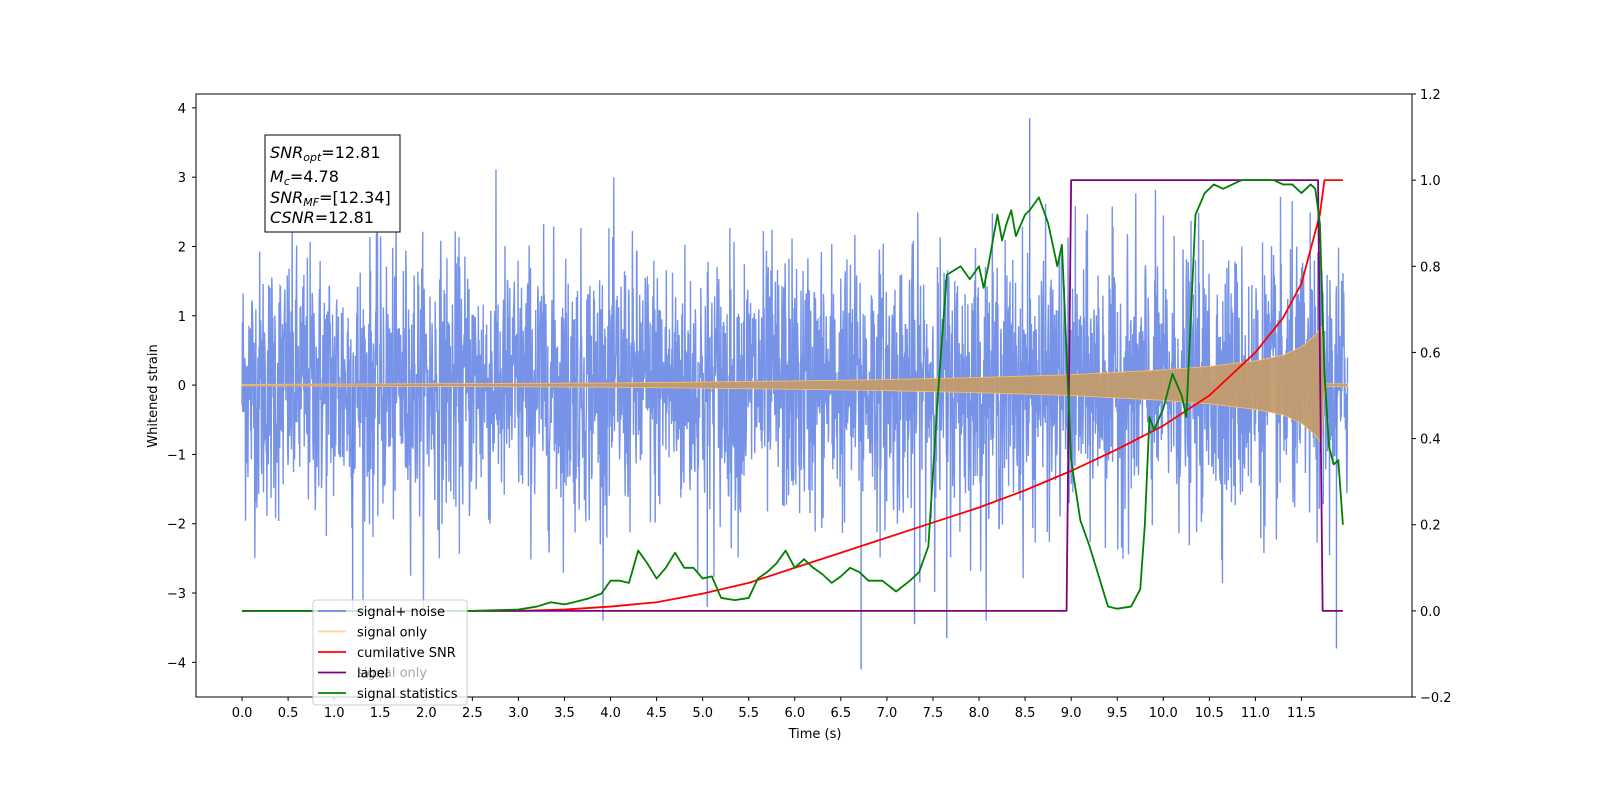  What do you see at coordinates (1432, 397) in the screenshot?
I see `y-axis-right: 1.2 1.0 0.8 0.6 0.4 0.2 0.0 −0.2` at bounding box center [1432, 397].